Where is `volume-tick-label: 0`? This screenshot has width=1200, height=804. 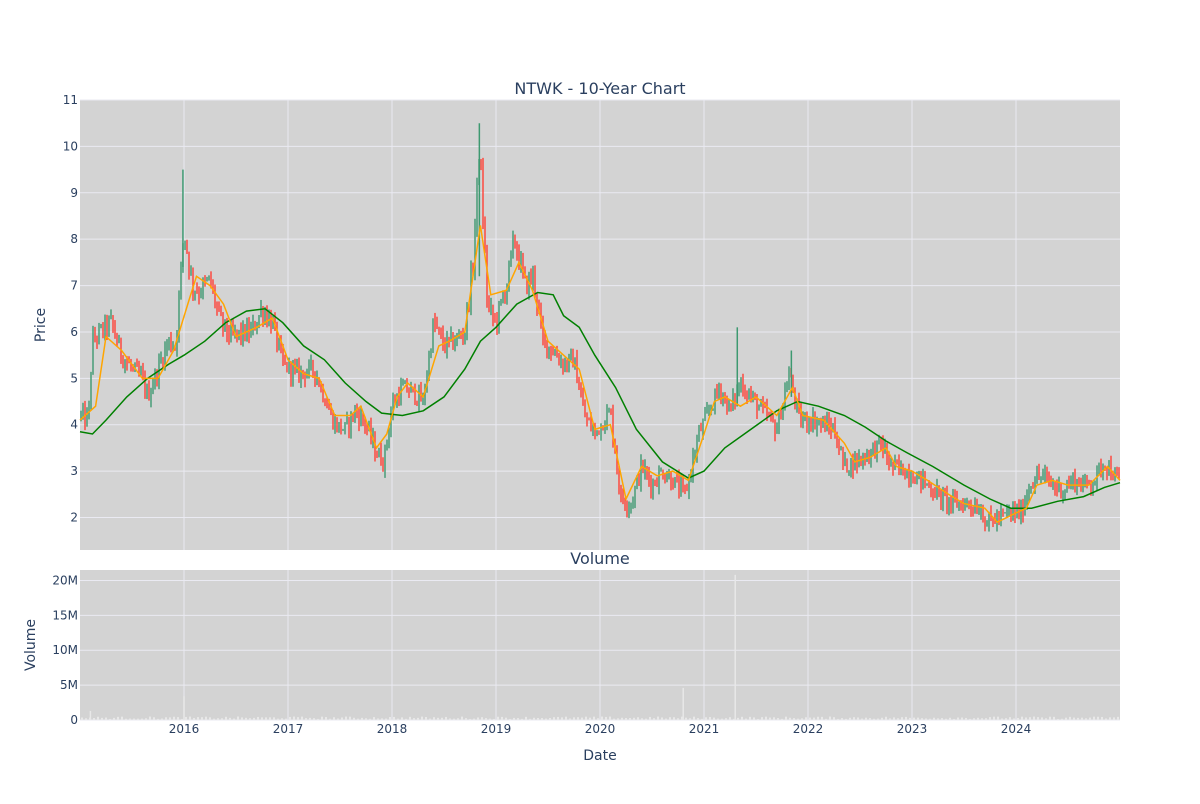
volume-tick-label: 0 is located at coordinates (74, 720).